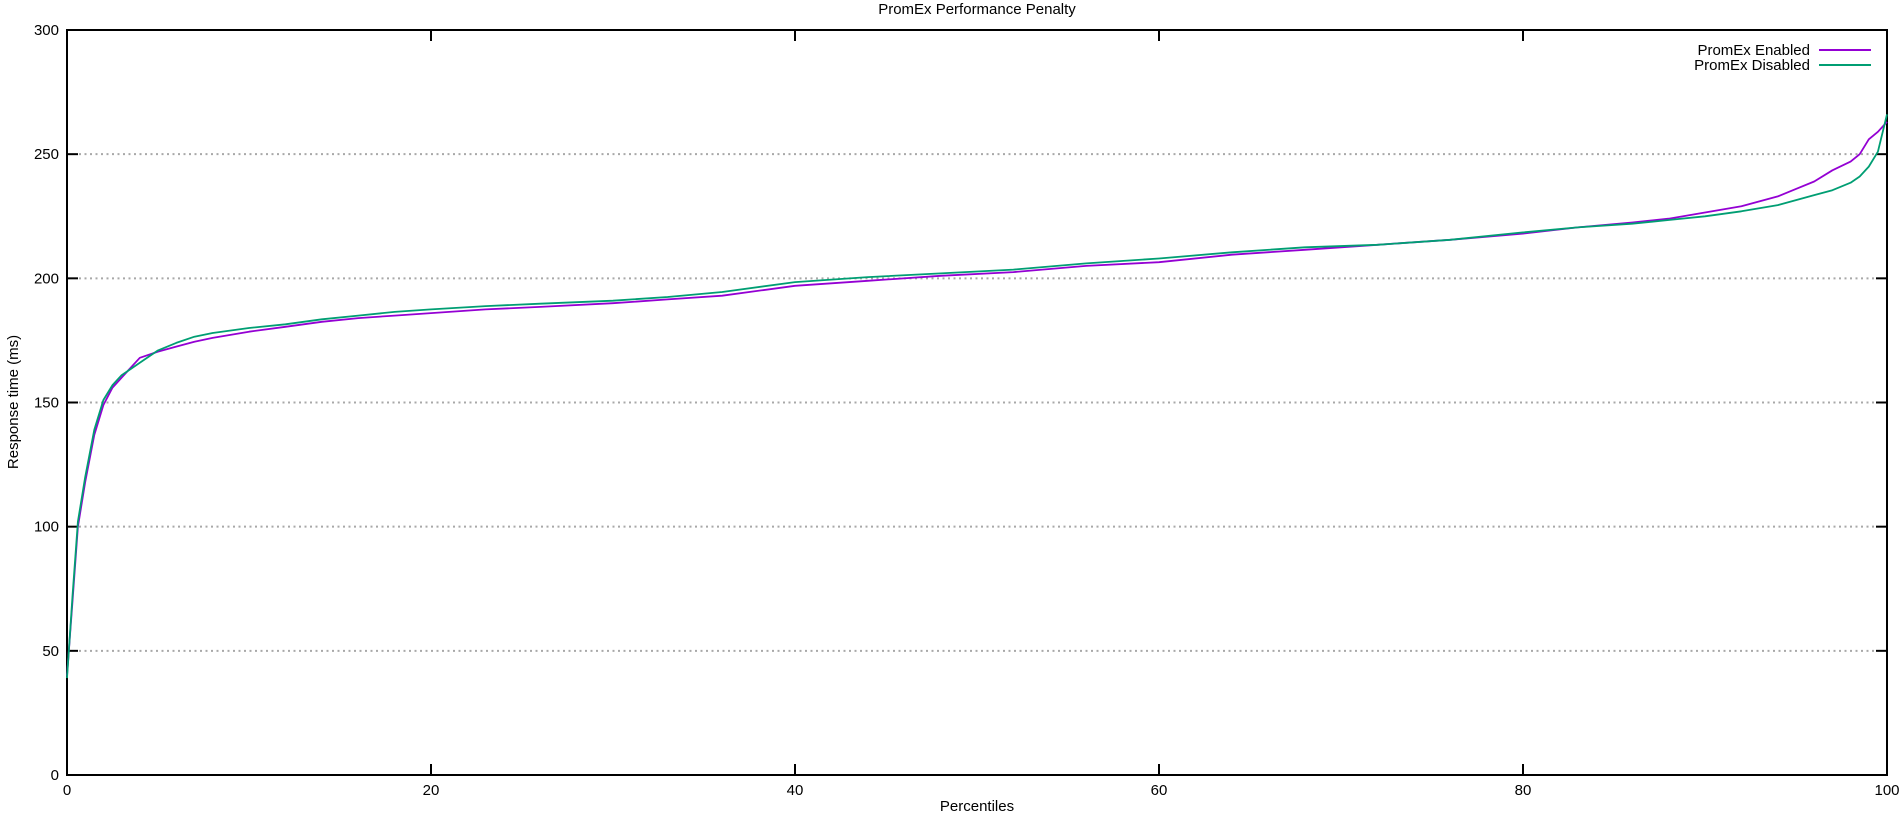 This screenshot has width=1902, height=818. What do you see at coordinates (50, 651) in the screenshot?
I see `y-tick-label: 50` at bounding box center [50, 651].